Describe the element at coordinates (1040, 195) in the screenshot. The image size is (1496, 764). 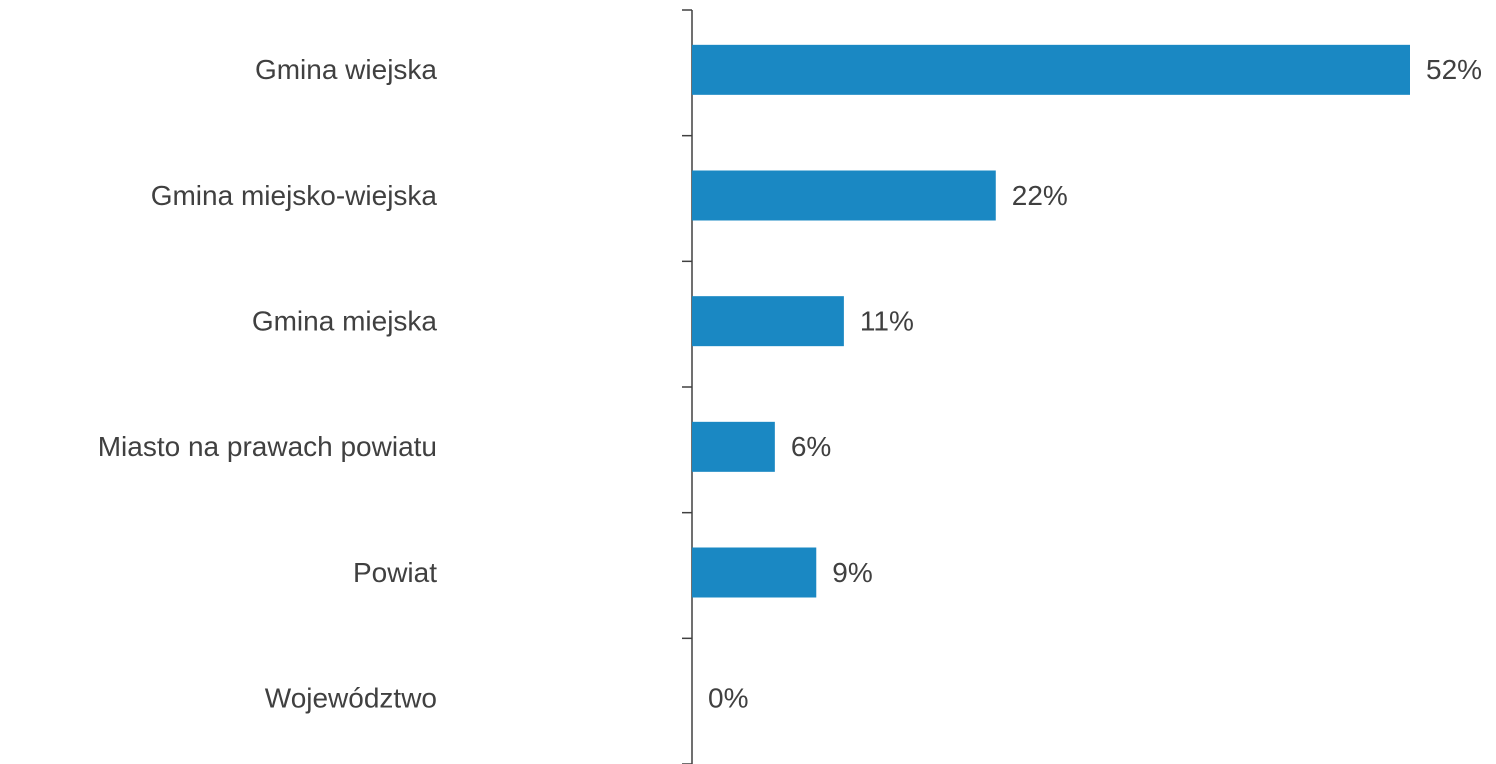
I see `value-label: 22%` at that location.